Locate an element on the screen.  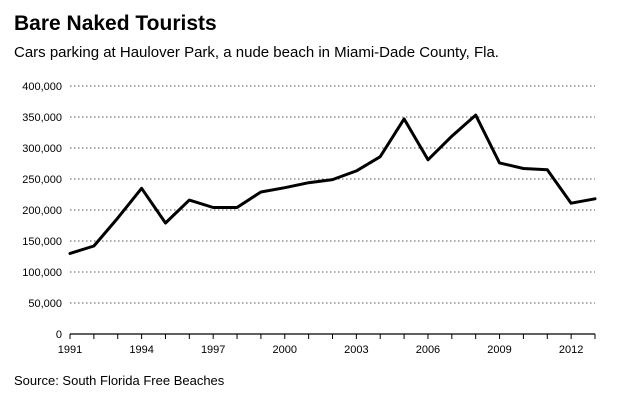
chart-title: Bare Naked Tourists is located at coordinates (115, 23).